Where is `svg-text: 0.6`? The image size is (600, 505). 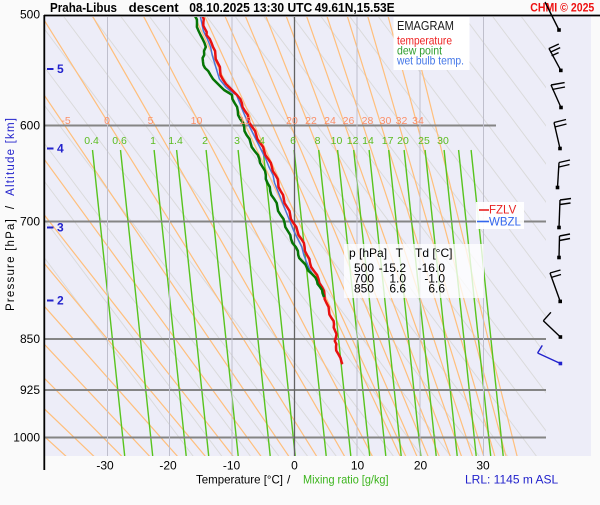 svg-text: 0.6 is located at coordinates (119, 141).